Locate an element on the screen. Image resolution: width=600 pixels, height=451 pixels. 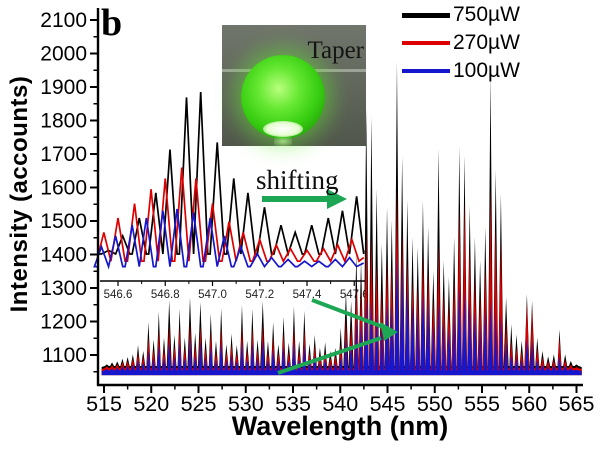
legend-item-100uW: 100µW is located at coordinates (461, 71).